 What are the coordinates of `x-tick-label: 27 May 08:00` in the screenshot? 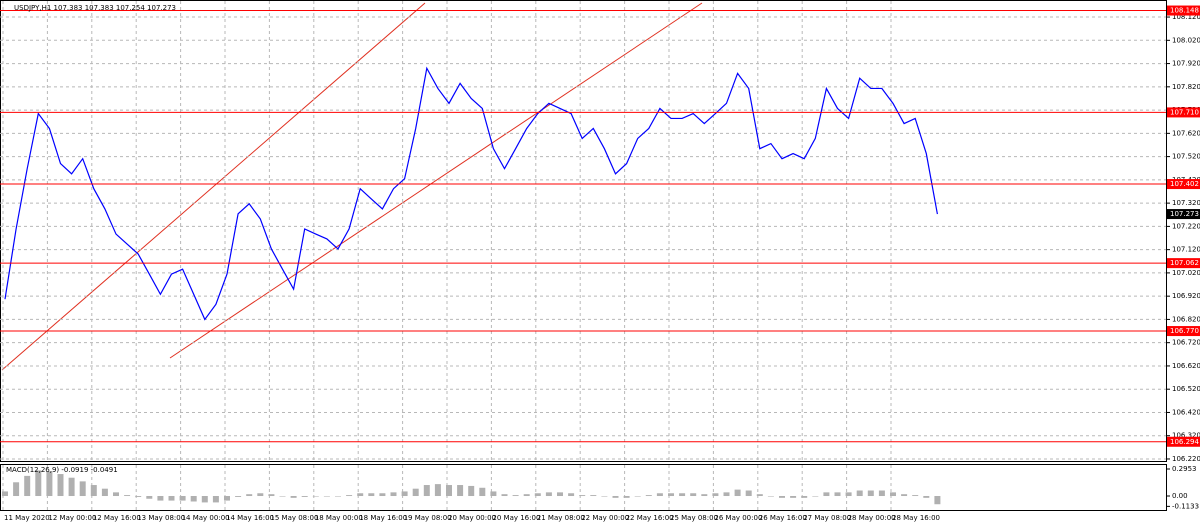 It's located at (827, 518).